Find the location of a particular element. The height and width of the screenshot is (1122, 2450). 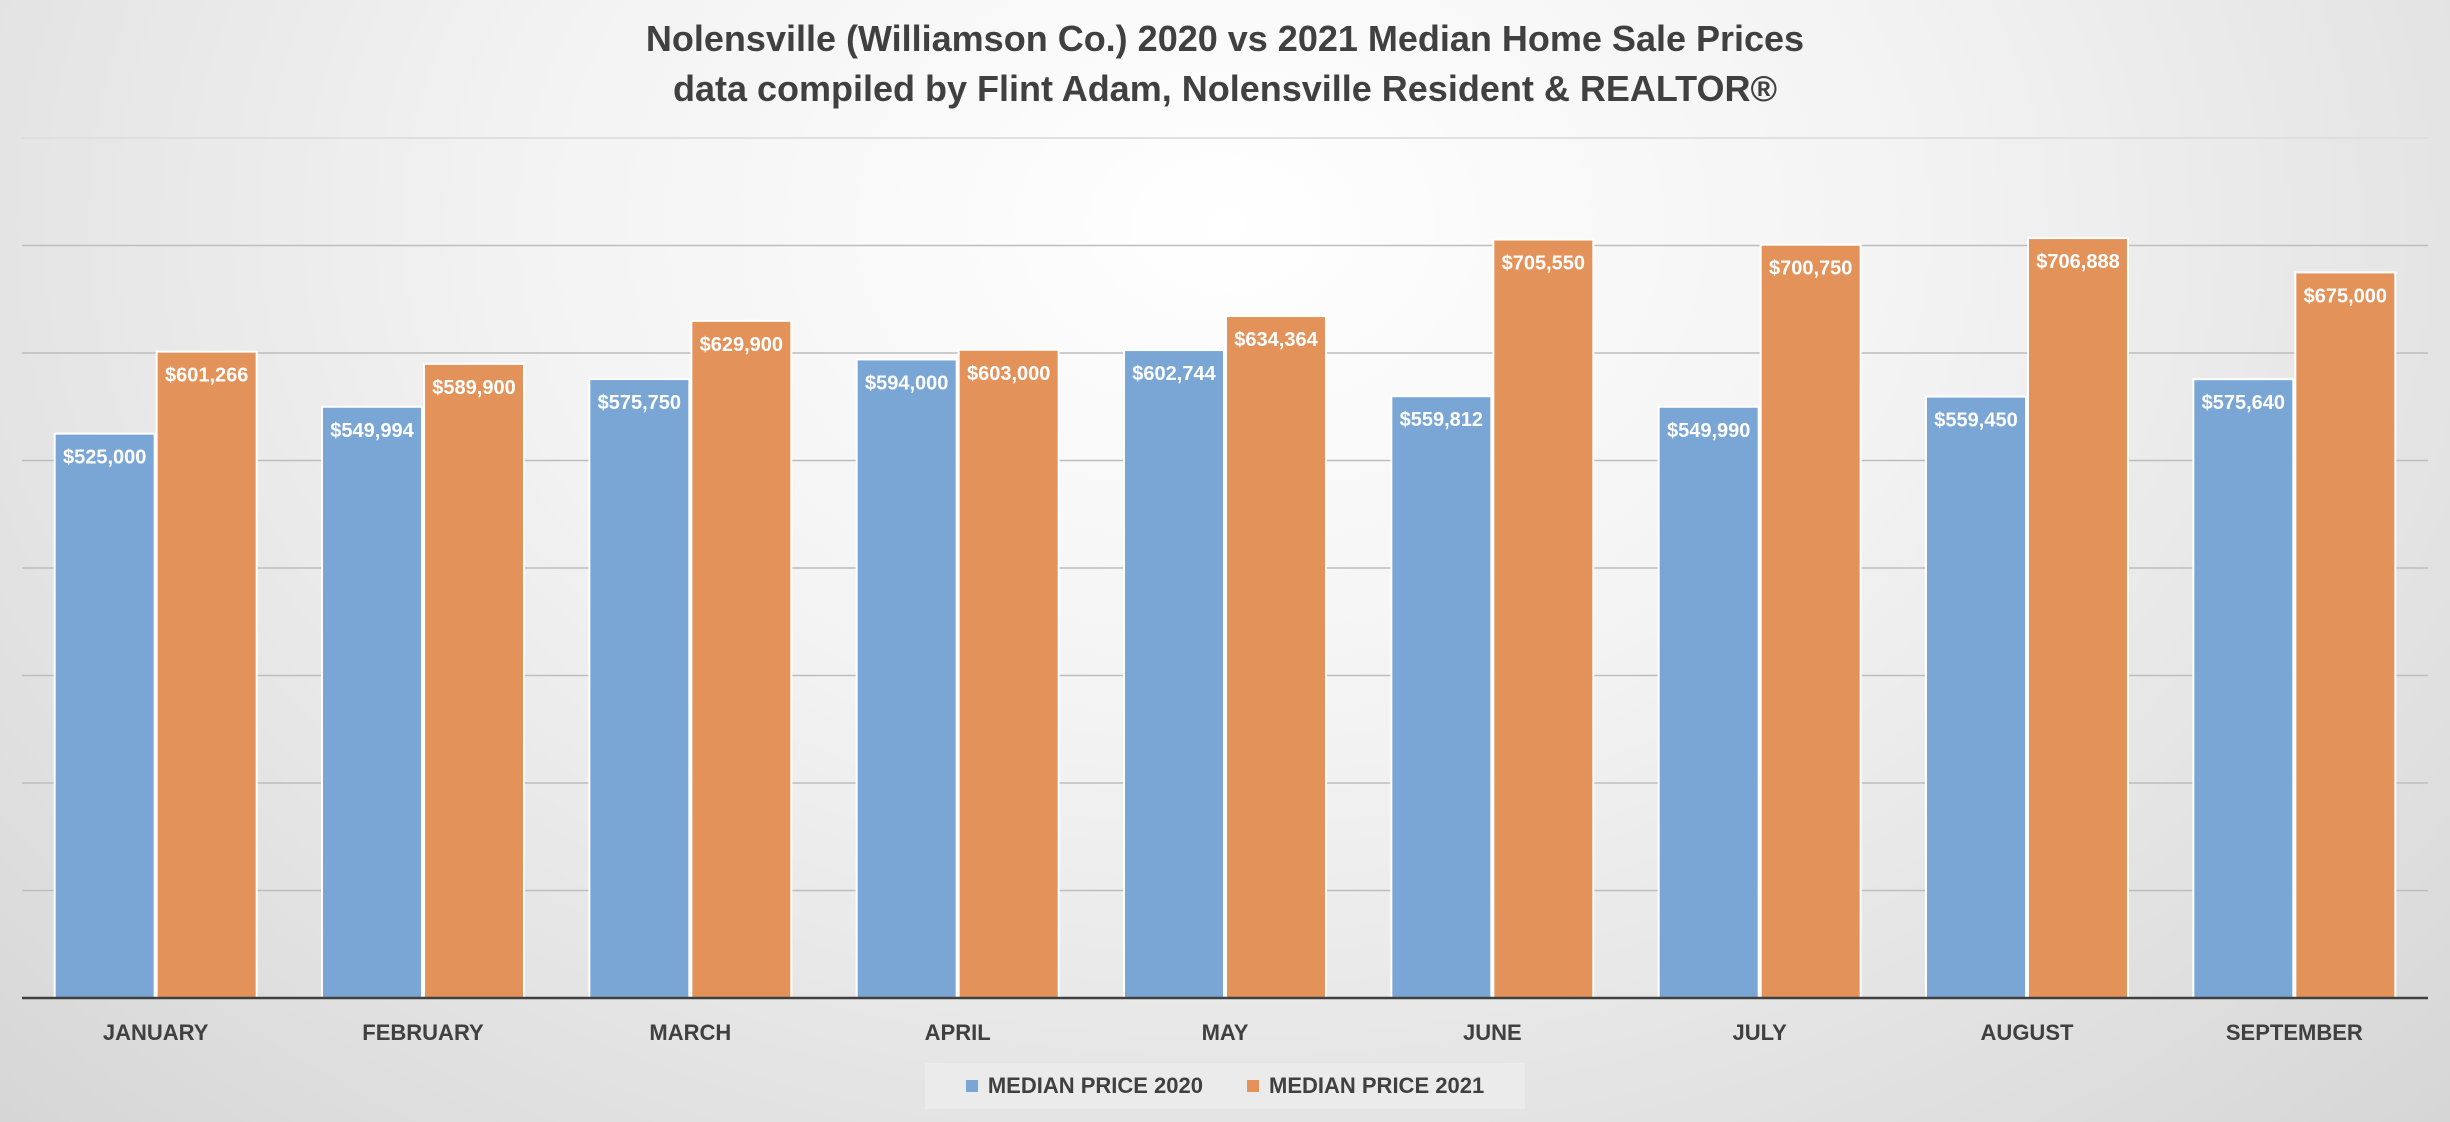

x-tick-label-may: MAY is located at coordinates (1225, 1032).